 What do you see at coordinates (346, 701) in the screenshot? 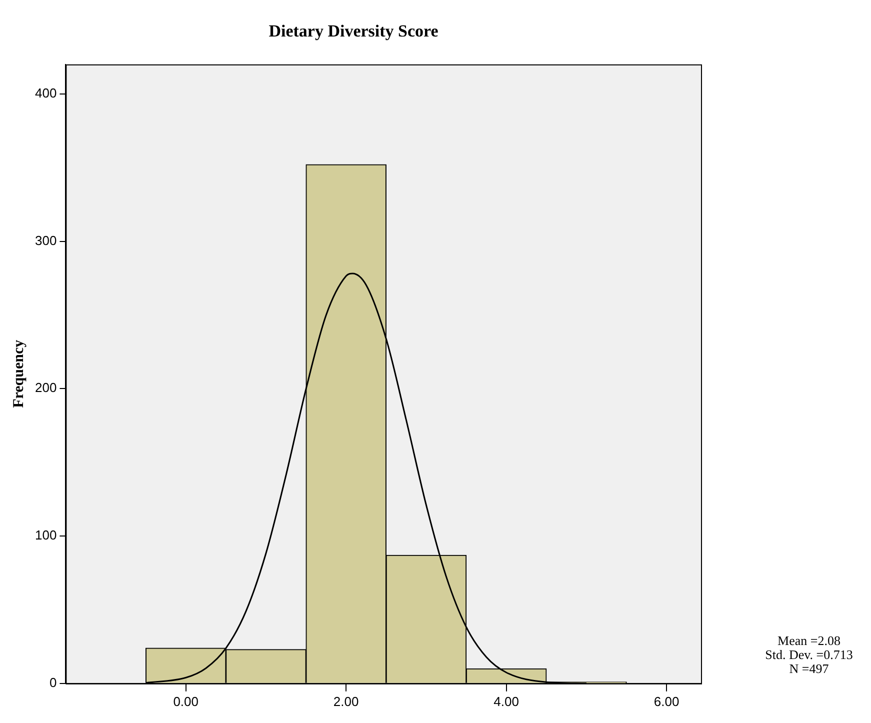
I see `x-tick-label: 2.00` at bounding box center [346, 701].